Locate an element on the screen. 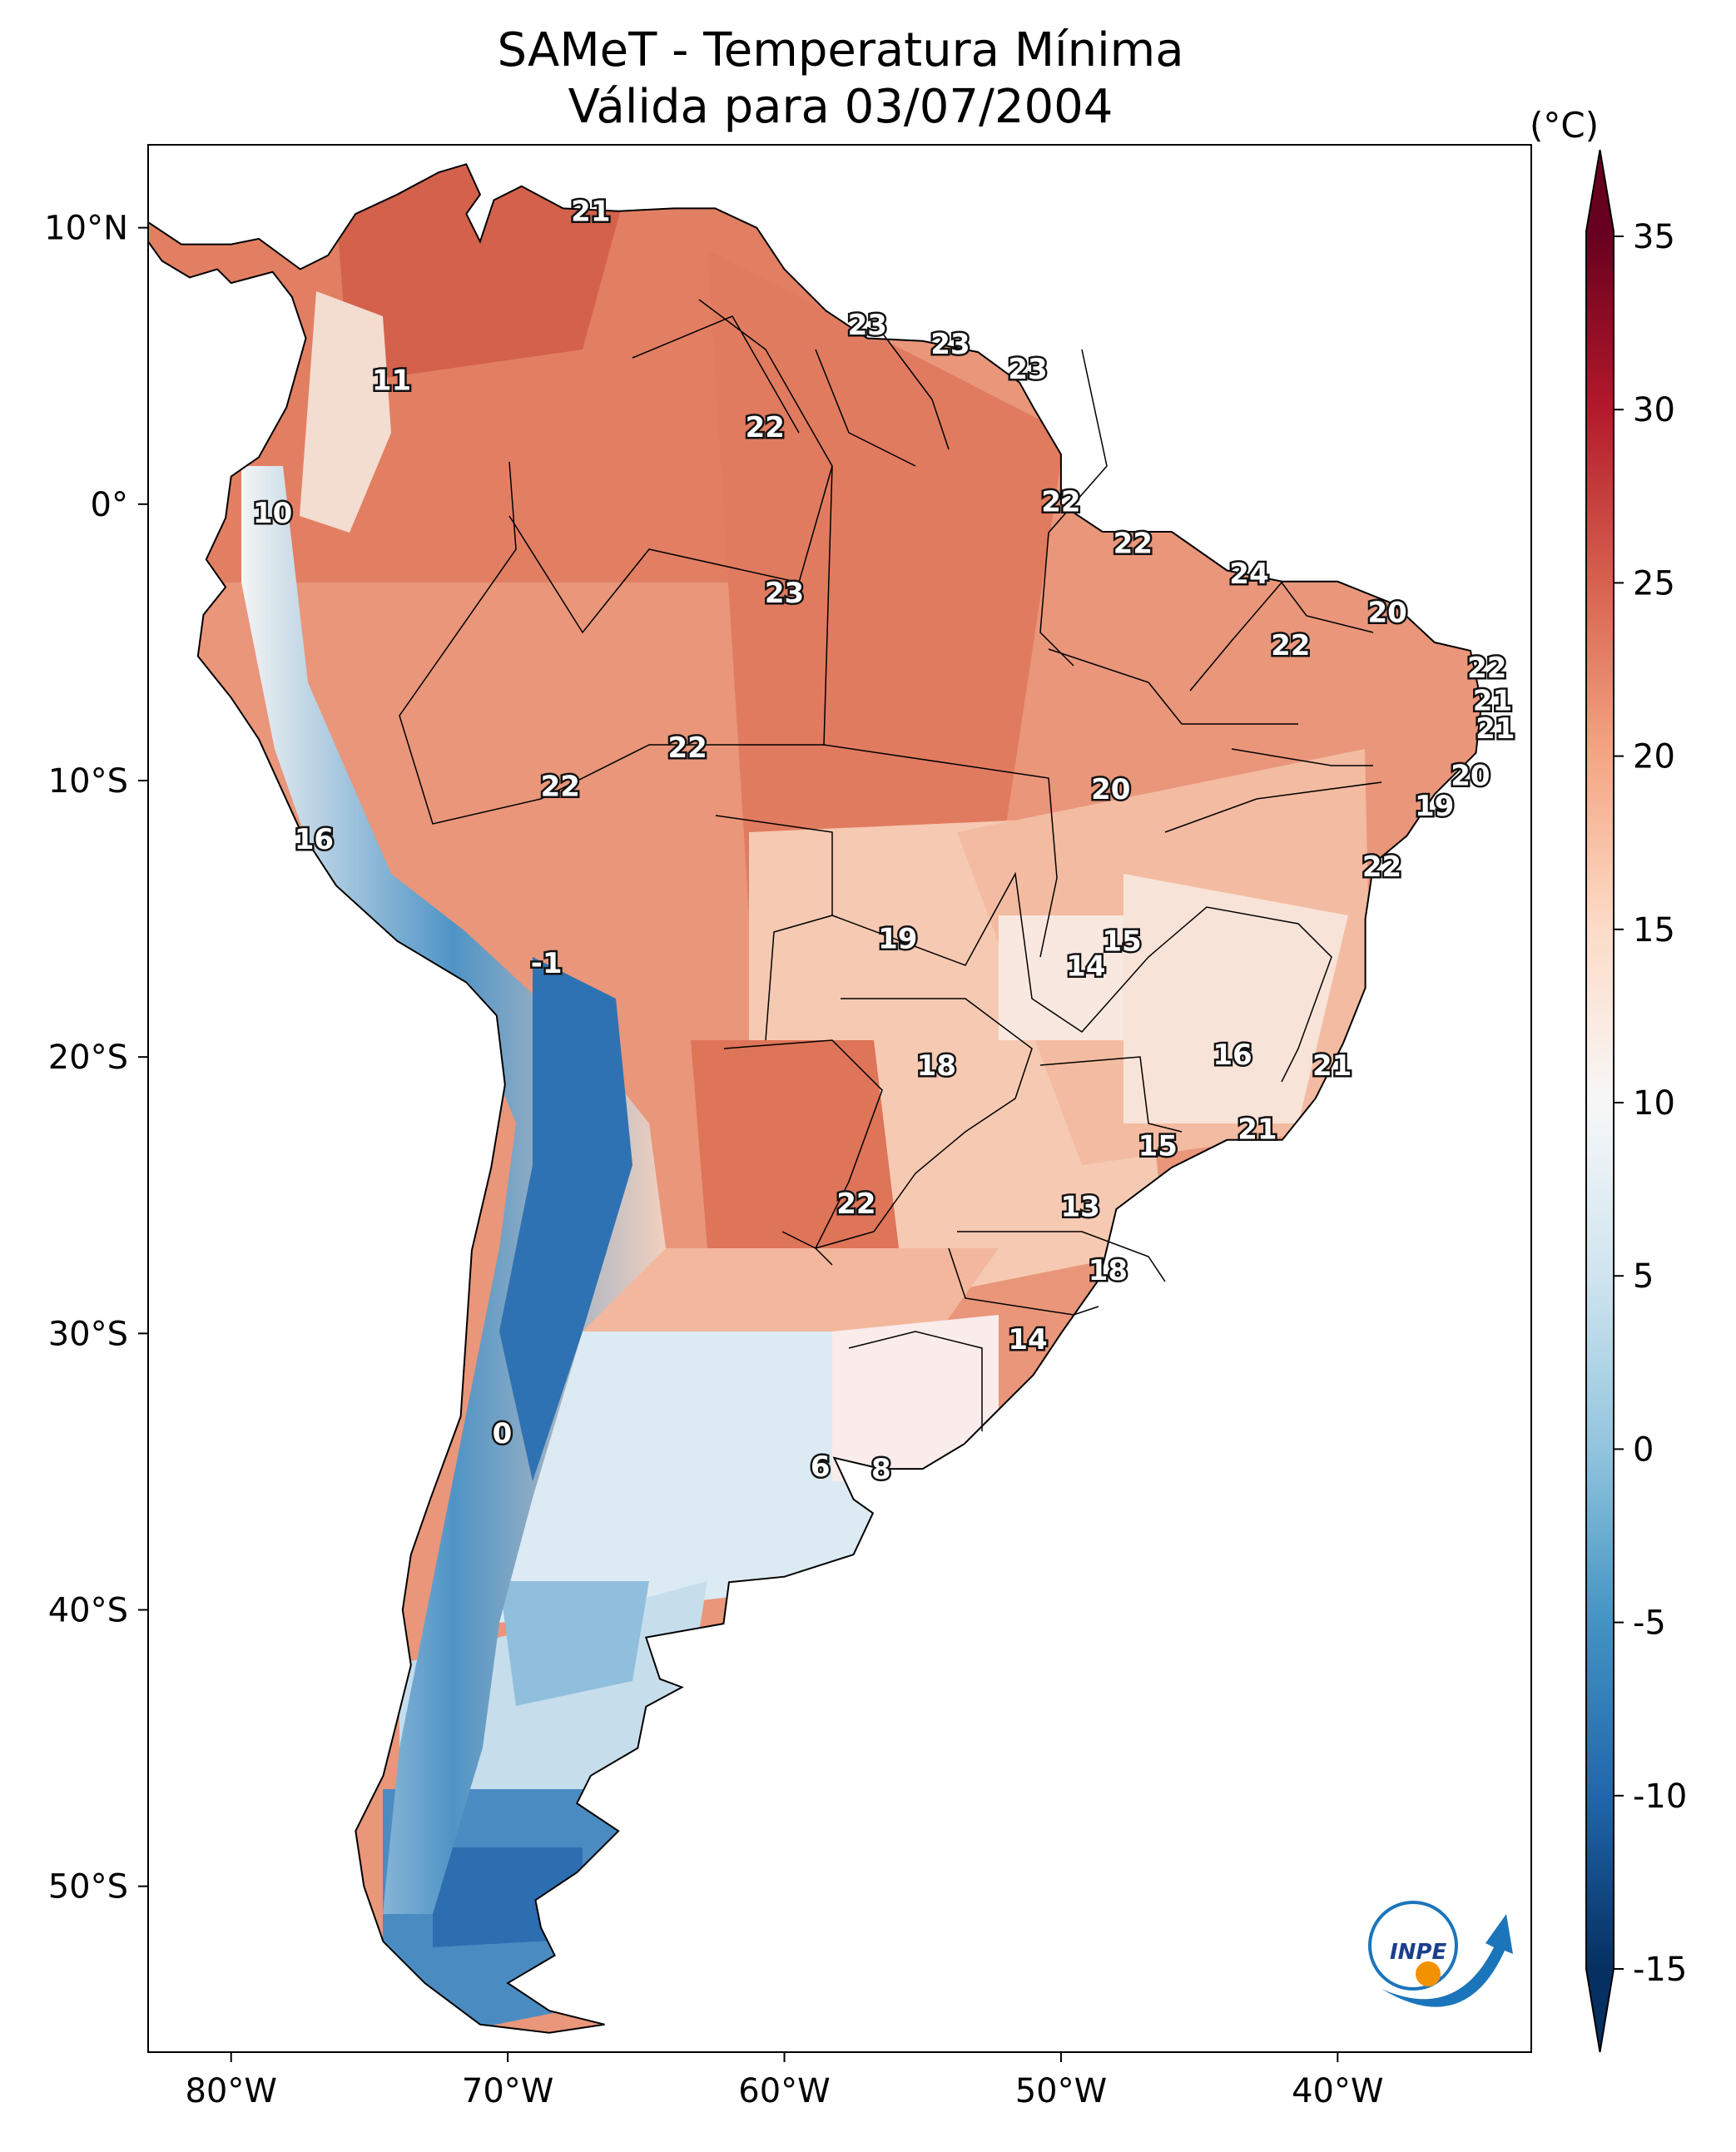  colorbar-tick-label: 5 is located at coordinates (1643, 1276).